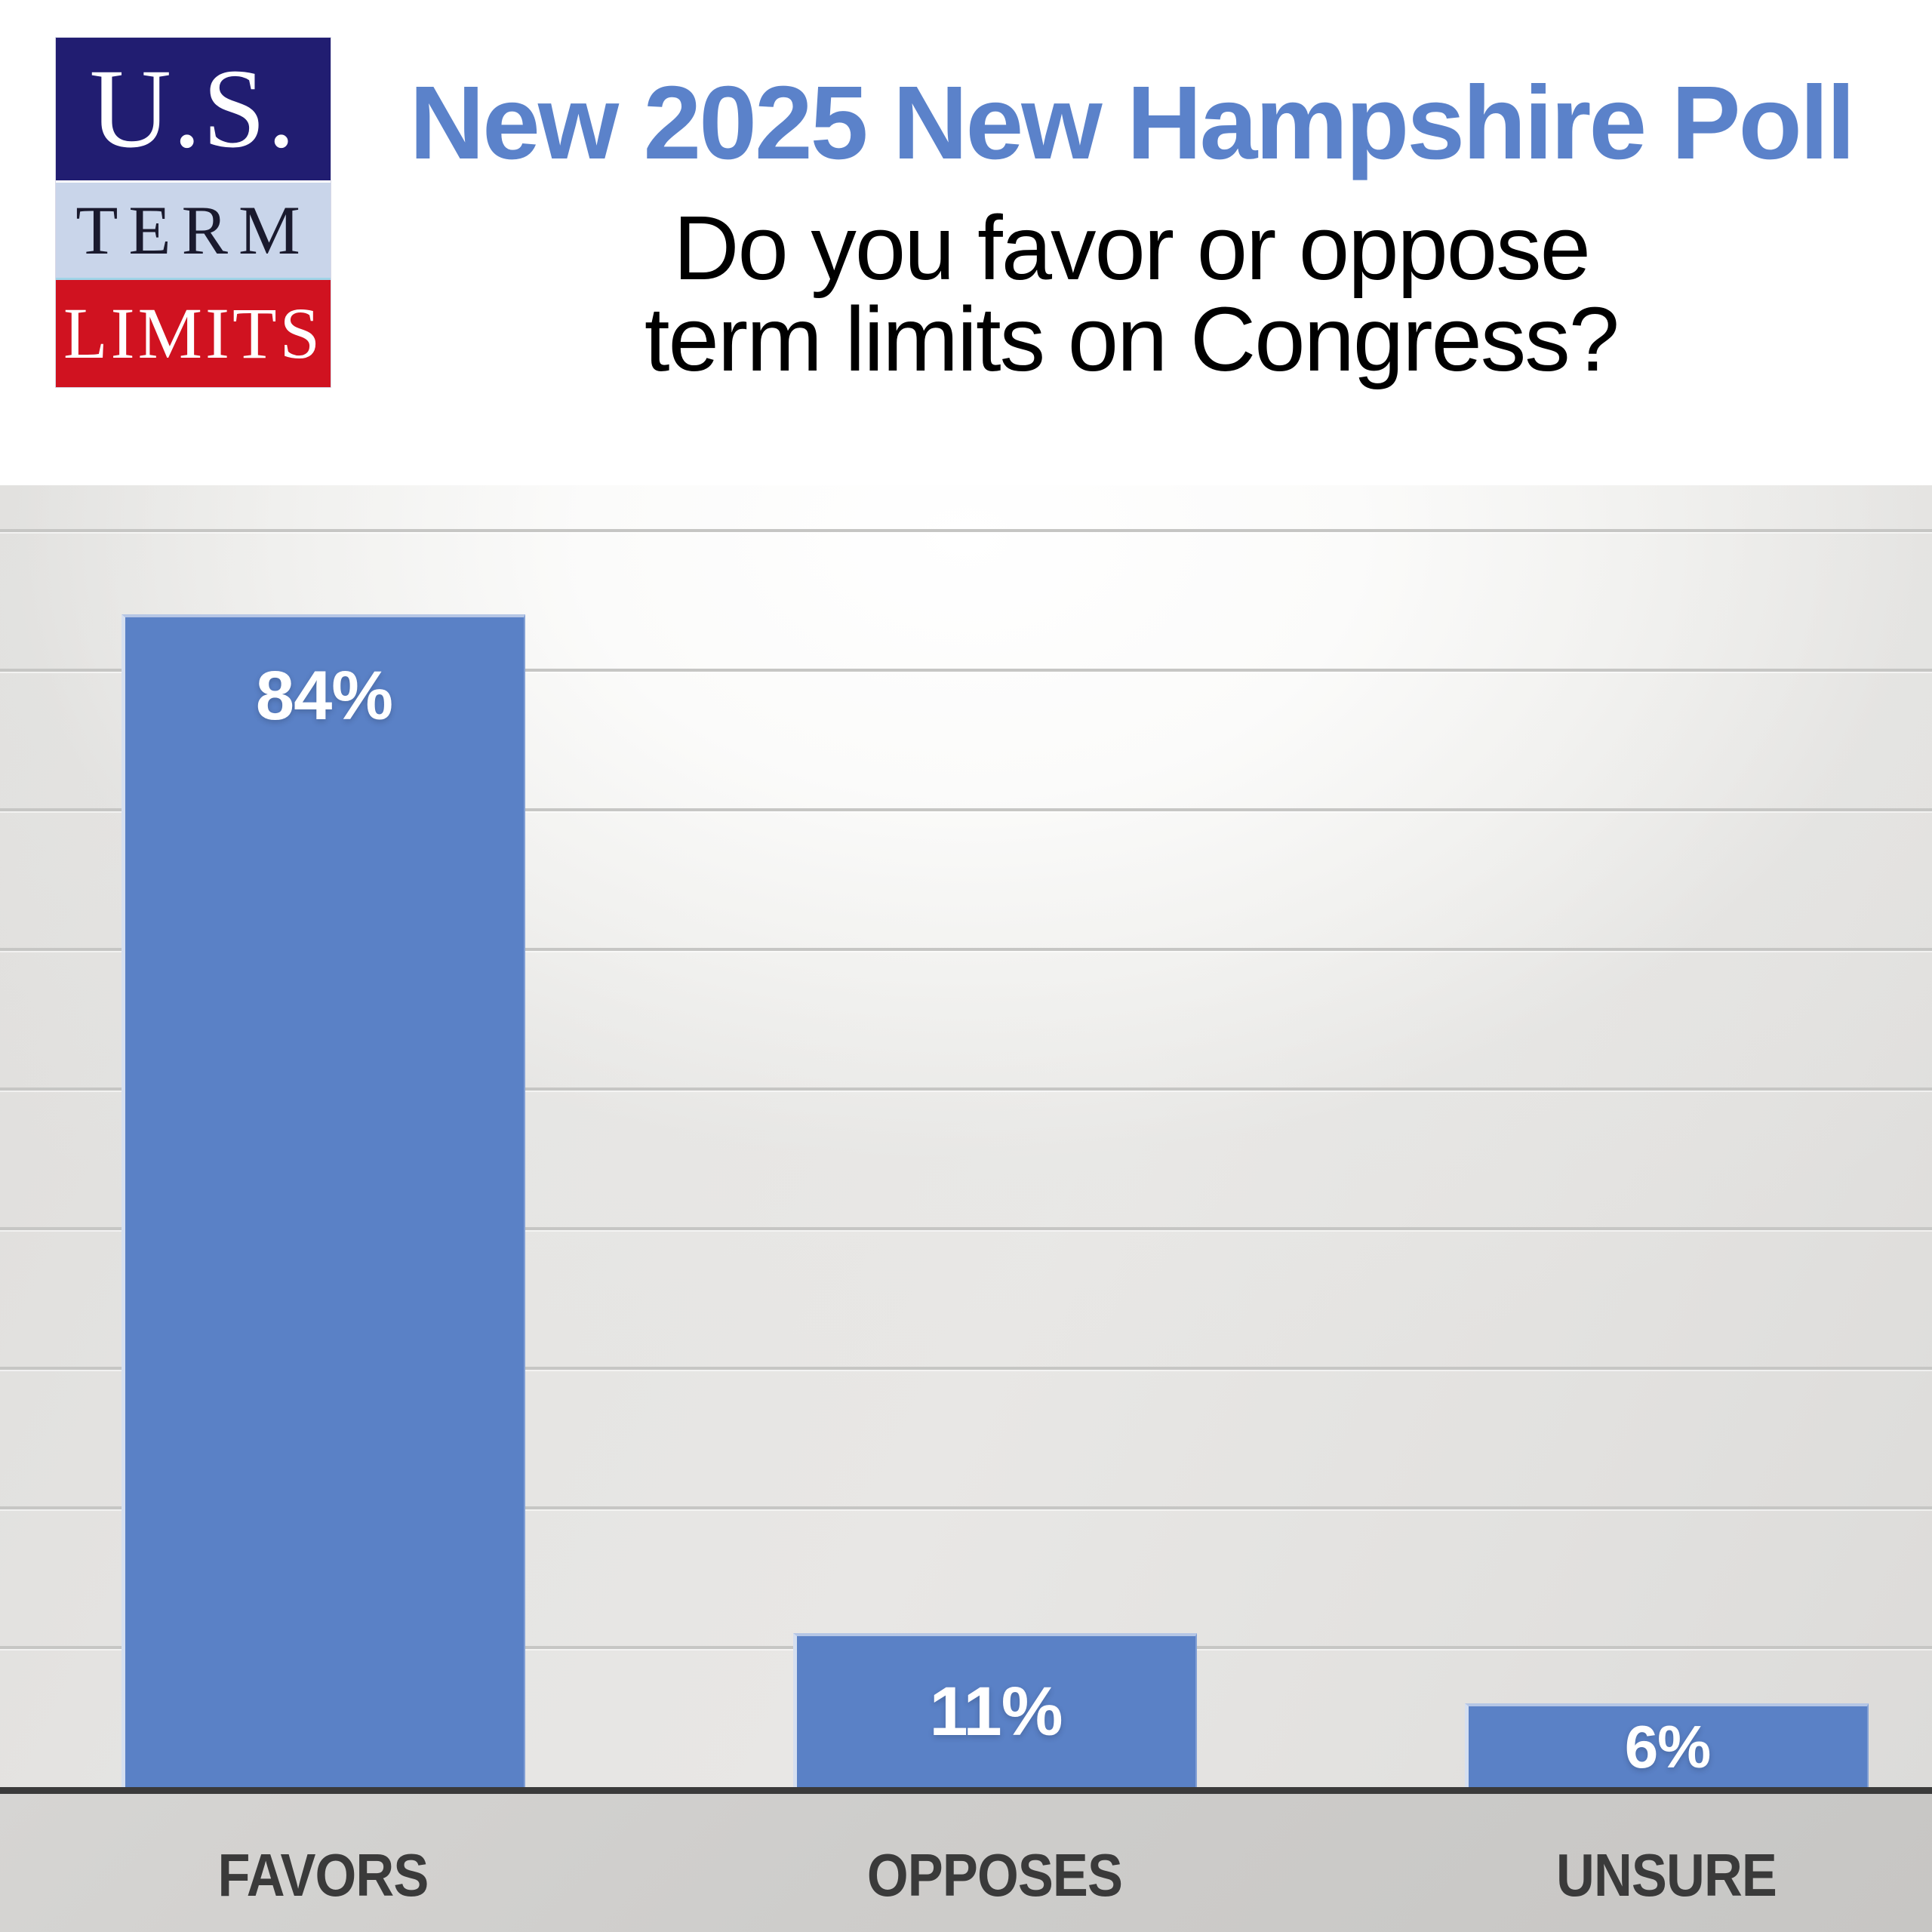 Image resolution: width=1932 pixels, height=1932 pixels. What do you see at coordinates (994, 1875) in the screenshot?
I see `category-label-opposes: OPPOSES` at bounding box center [994, 1875].